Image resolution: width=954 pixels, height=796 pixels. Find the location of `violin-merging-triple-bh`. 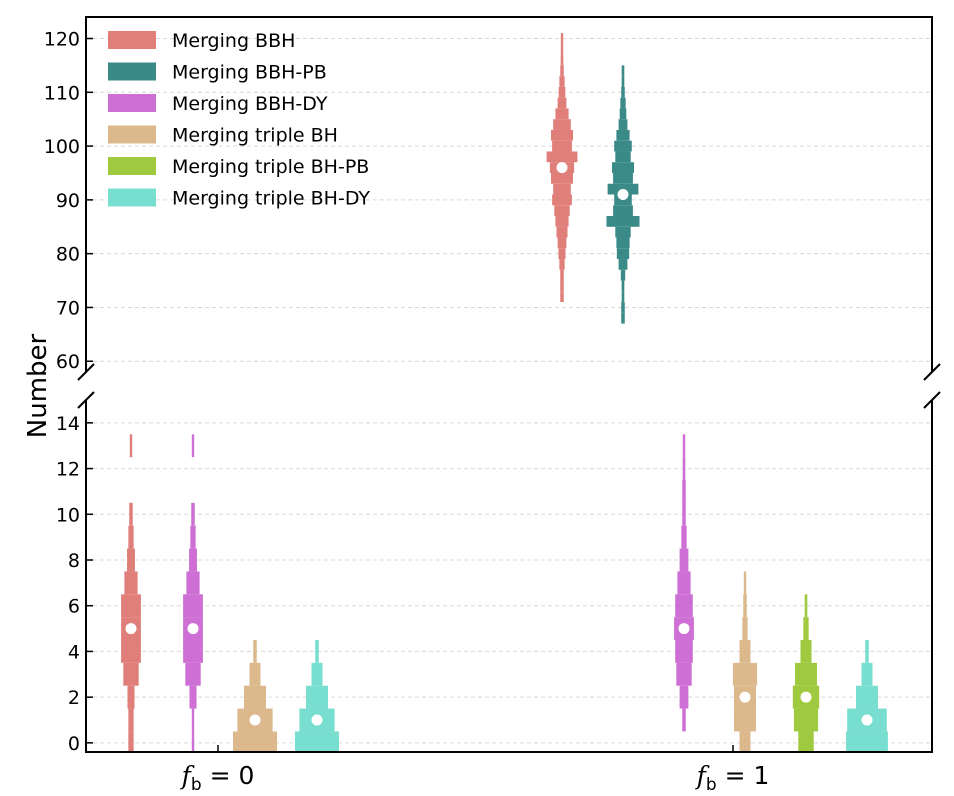

violin-merging-triple-bh is located at coordinates (255, 696).